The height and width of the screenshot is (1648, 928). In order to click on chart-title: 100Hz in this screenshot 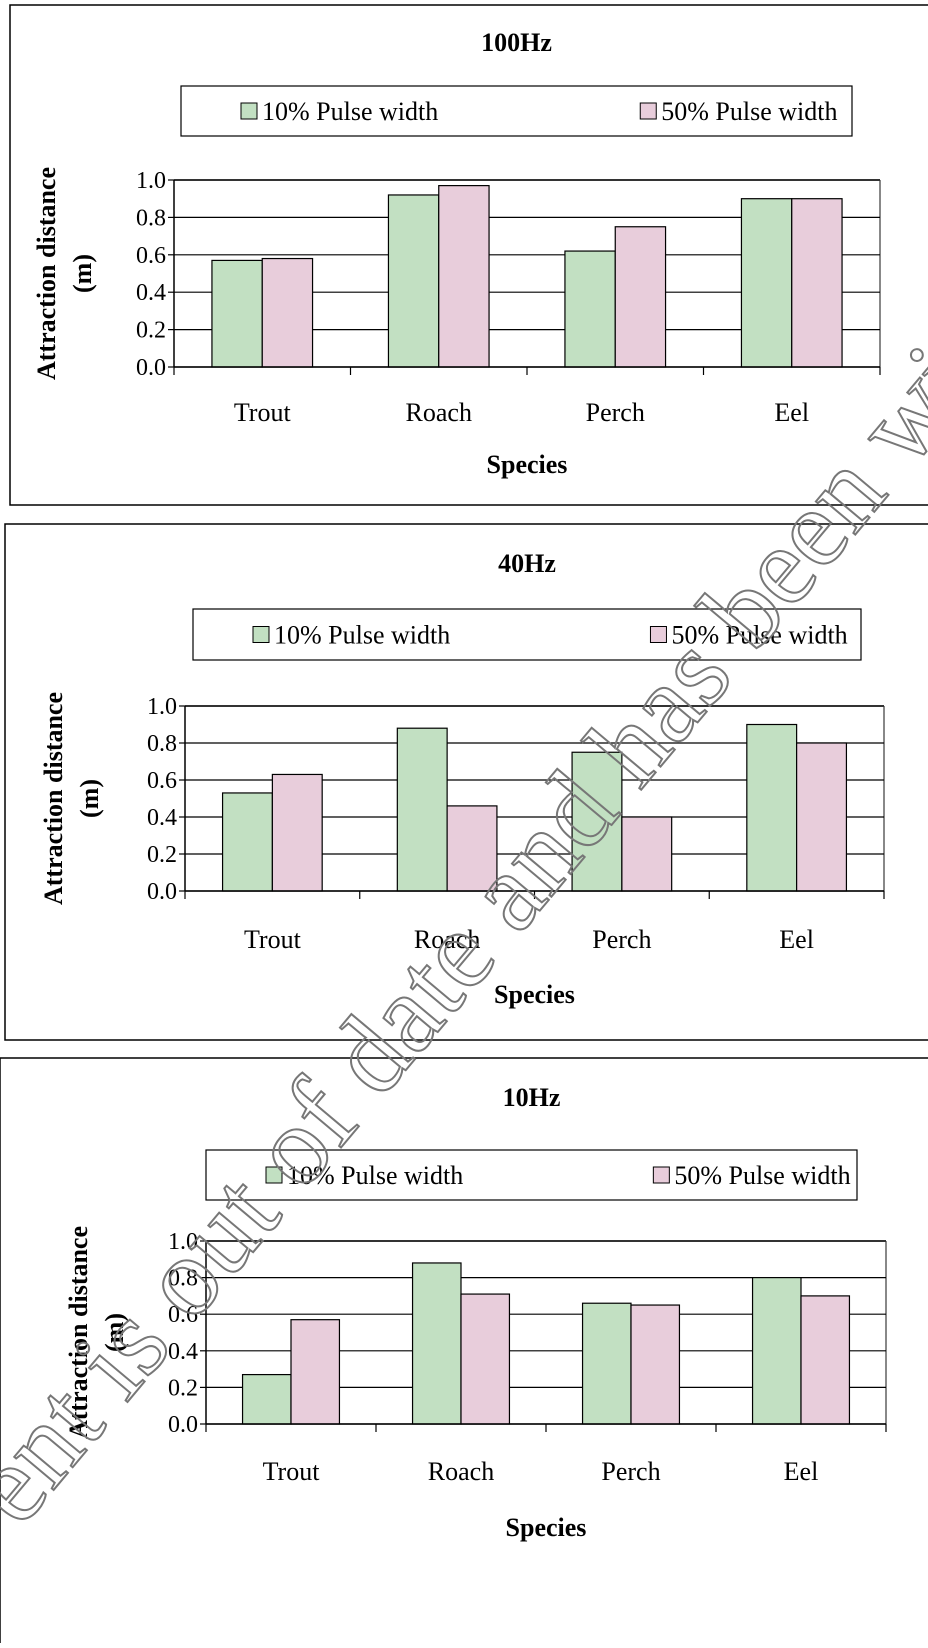, I will do `click(516, 42)`.